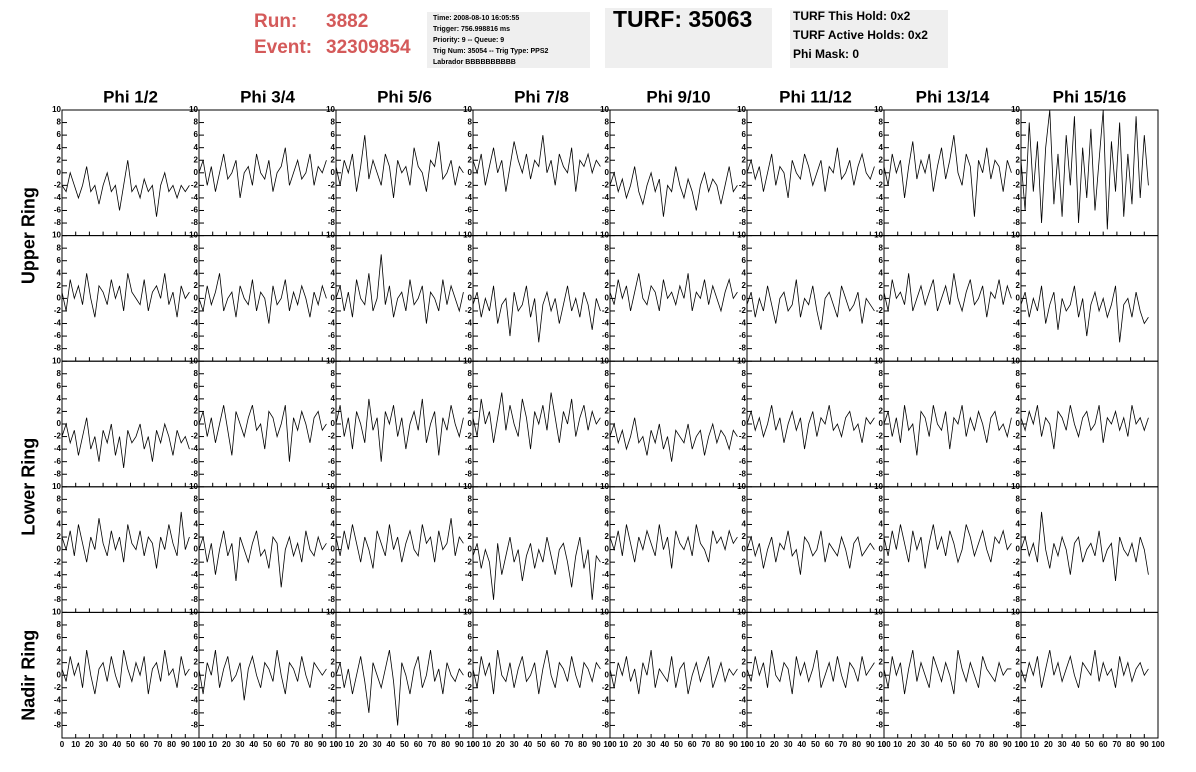 The image size is (1196, 772). Describe the element at coordinates (852, 16) in the screenshot. I see `hold-line: TURF This Hold: 0x2` at that location.